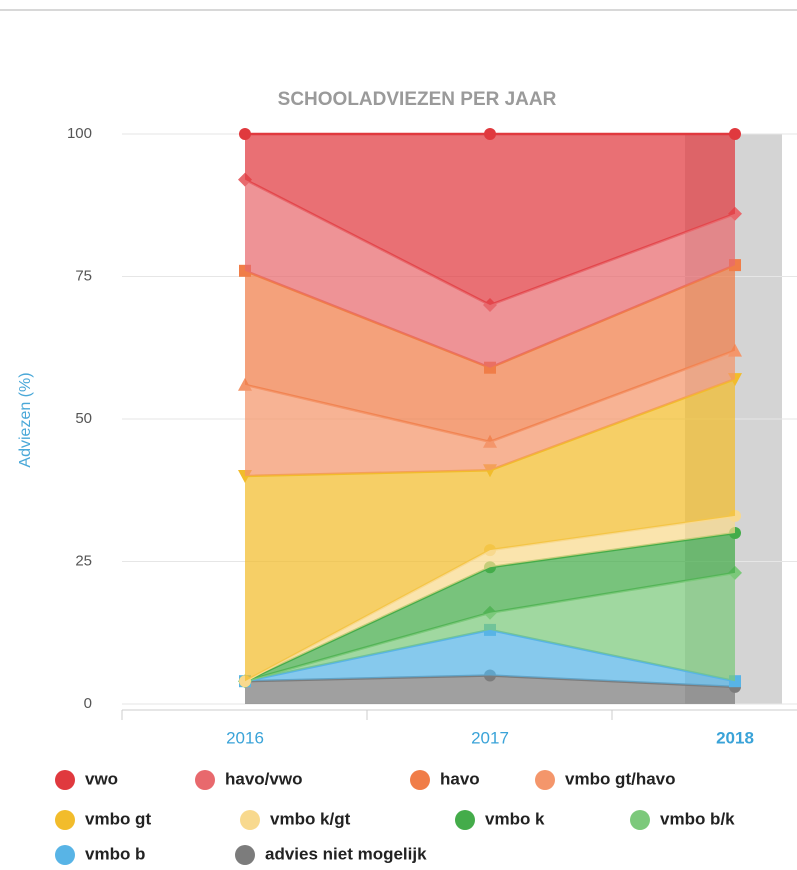 Image resolution: width=797 pixels, height=870 pixels. Describe the element at coordinates (83, 275) in the screenshot. I see `y-tick-label: 75` at that location.